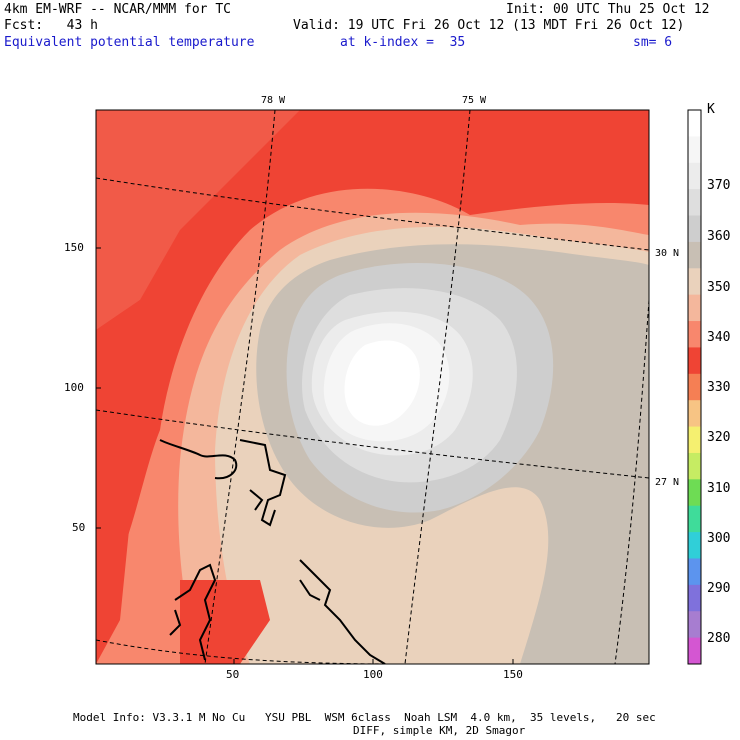 The width and height of the screenshot is (740, 740). What do you see at coordinates (513, 674) in the screenshot?
I see `x-tick-150: 150` at bounding box center [513, 674].